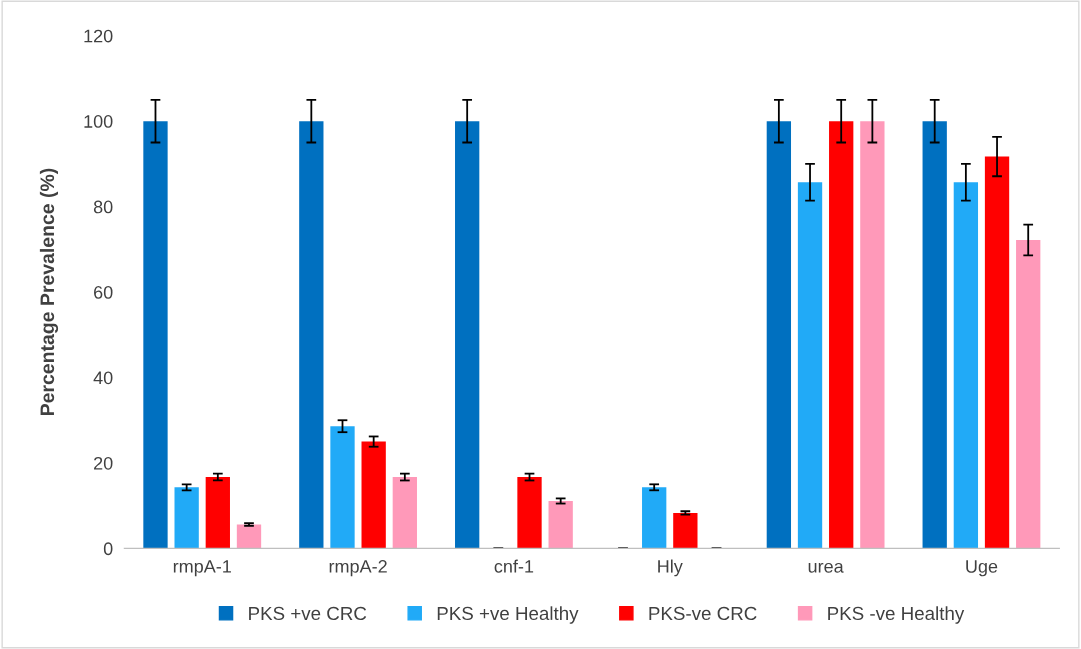  Describe the element at coordinates (98, 36) in the screenshot. I see `y-tick-label: 120` at that location.